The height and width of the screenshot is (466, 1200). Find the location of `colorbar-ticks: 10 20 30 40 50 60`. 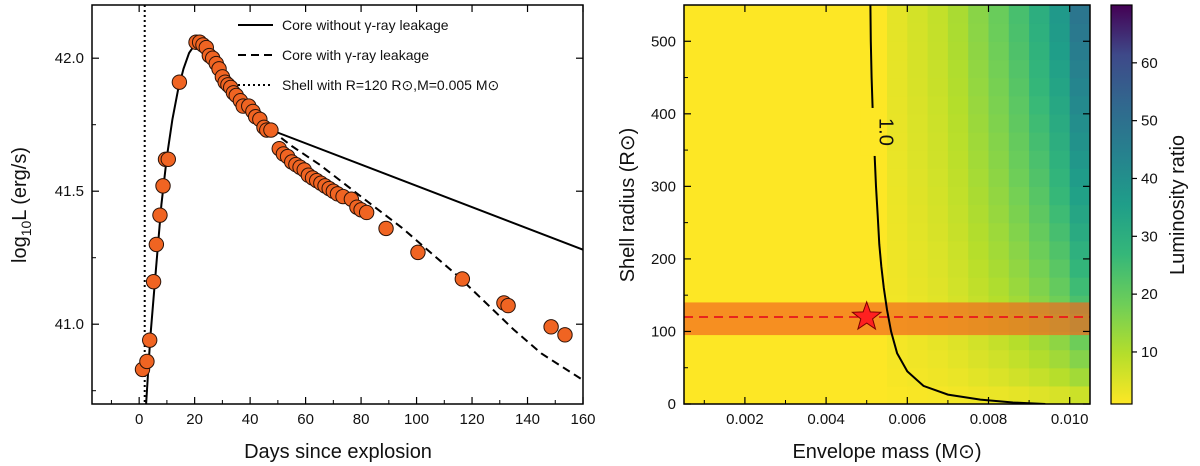

colorbar-ticks: 10 20 30 40 50 60 is located at coordinates (1145, 208).